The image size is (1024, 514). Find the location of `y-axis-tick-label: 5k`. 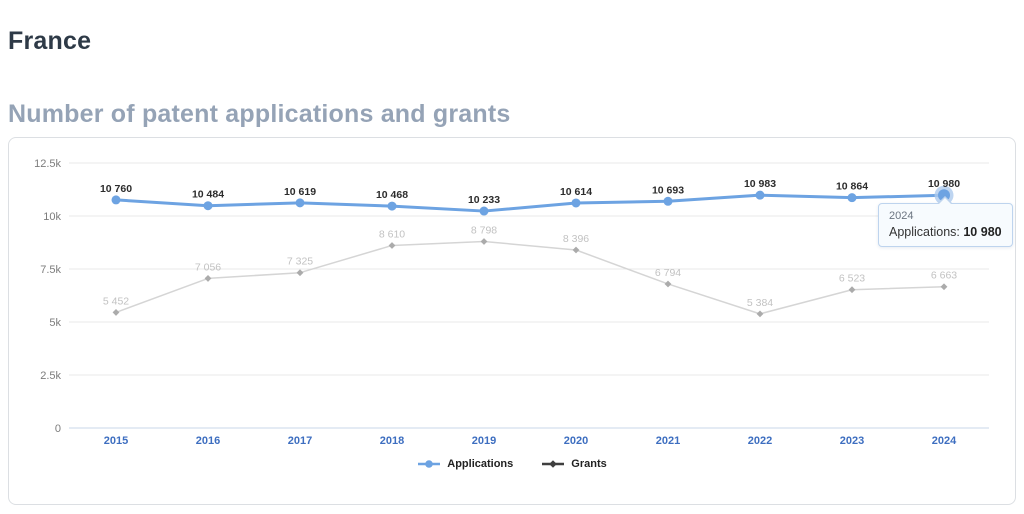

y-axis-tick-label: 5k is located at coordinates (55, 323).